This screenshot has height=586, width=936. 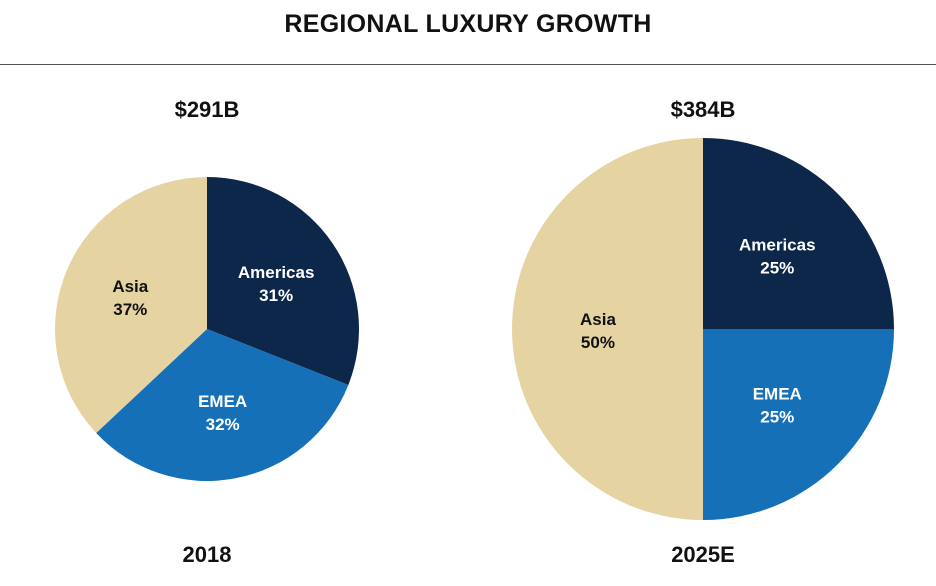 I want to click on pie-2025e-label-americas: Americas 25%, so click(x=777, y=257).